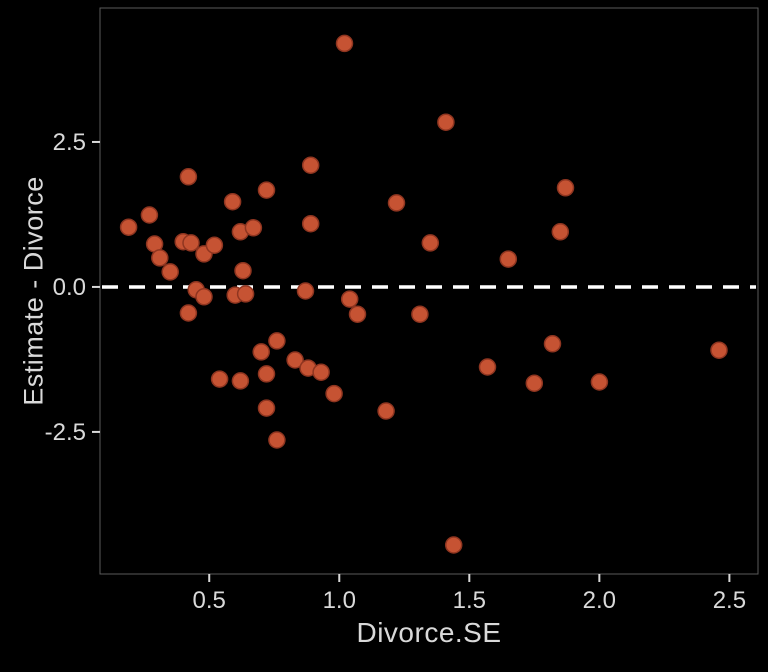 The width and height of the screenshot is (768, 672). What do you see at coordinates (69, 287) in the screenshot?
I see `y-tick-label: 0.0` at bounding box center [69, 287].